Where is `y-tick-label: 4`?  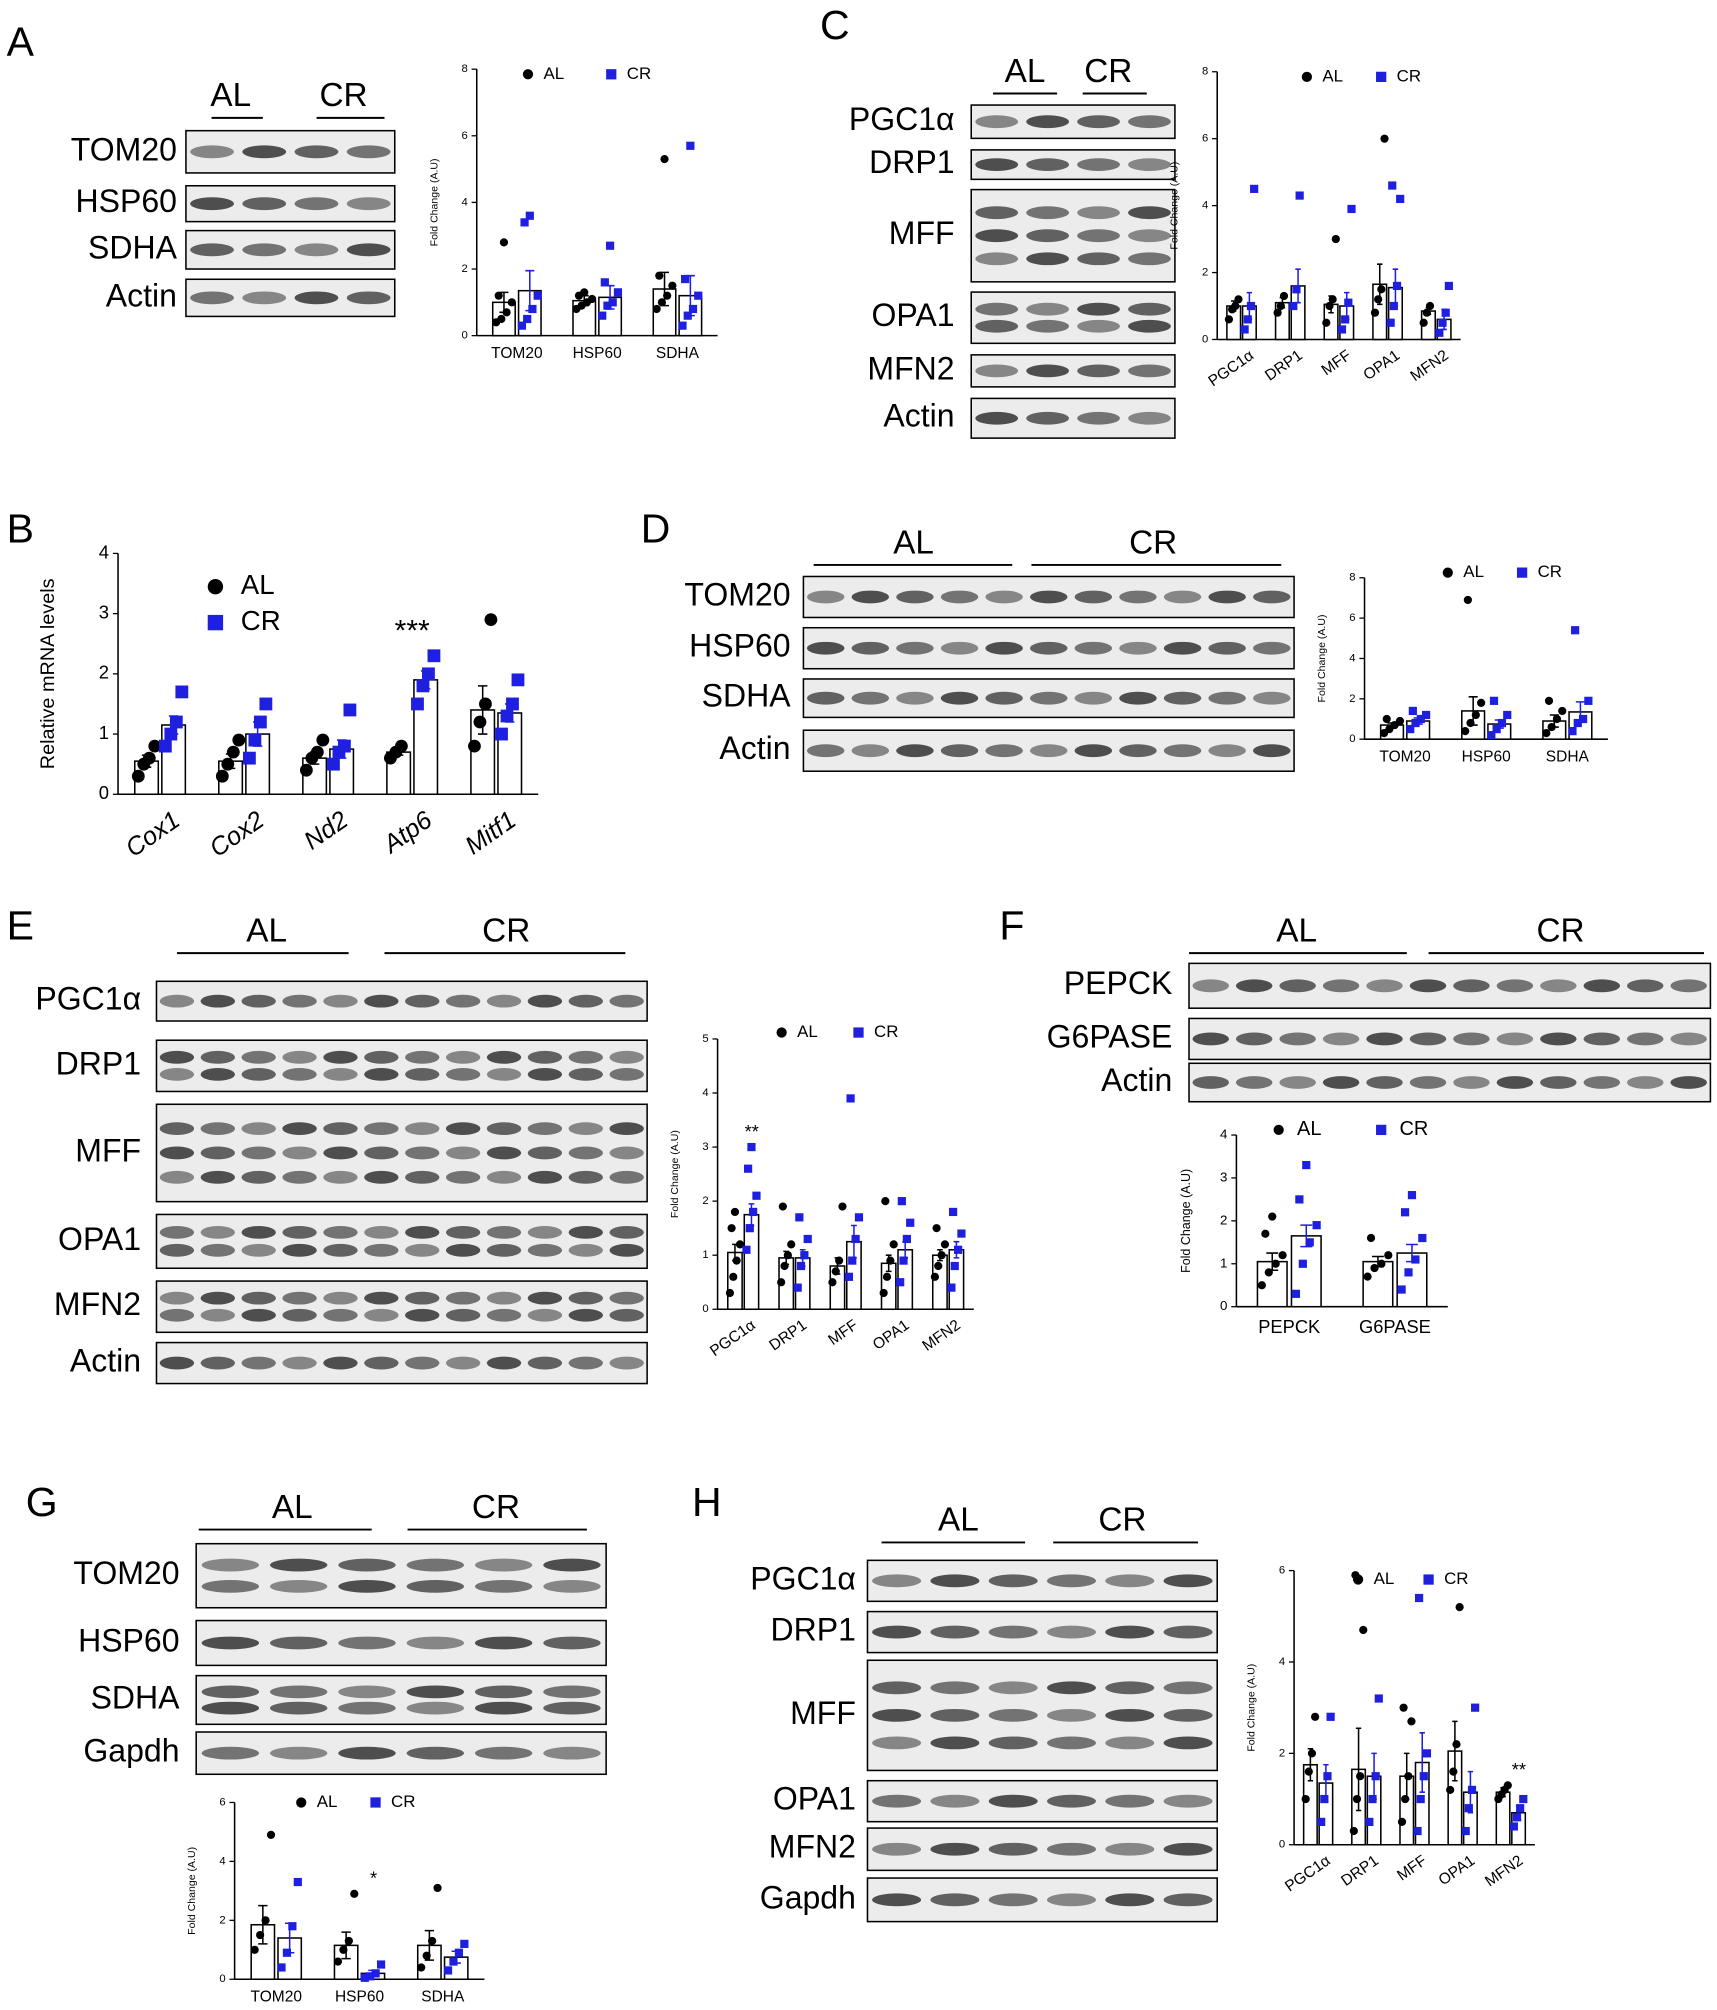
y-tick-label: 4 is located at coordinates (465, 202).